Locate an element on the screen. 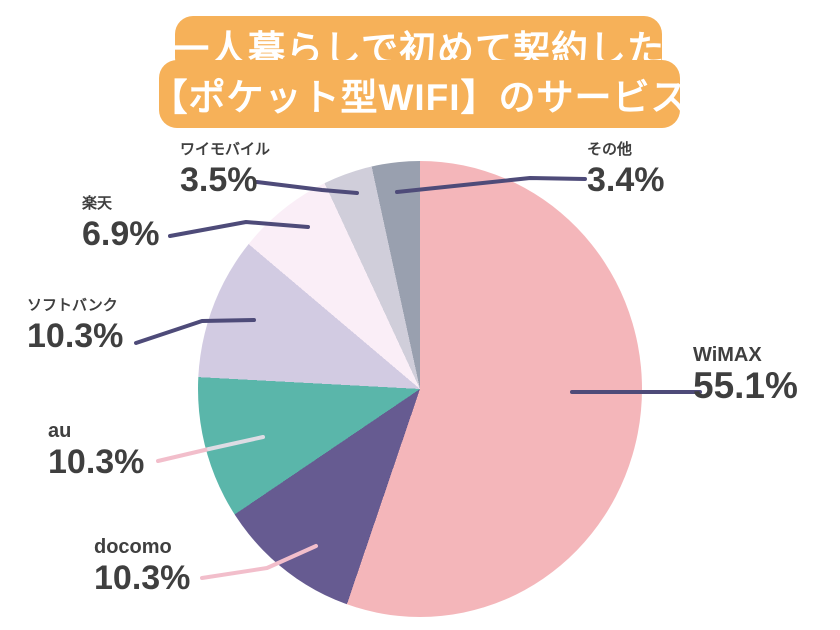 The height and width of the screenshot is (630, 840). callout-softbank: ソフトバンク 10.3% is located at coordinates (75, 324).